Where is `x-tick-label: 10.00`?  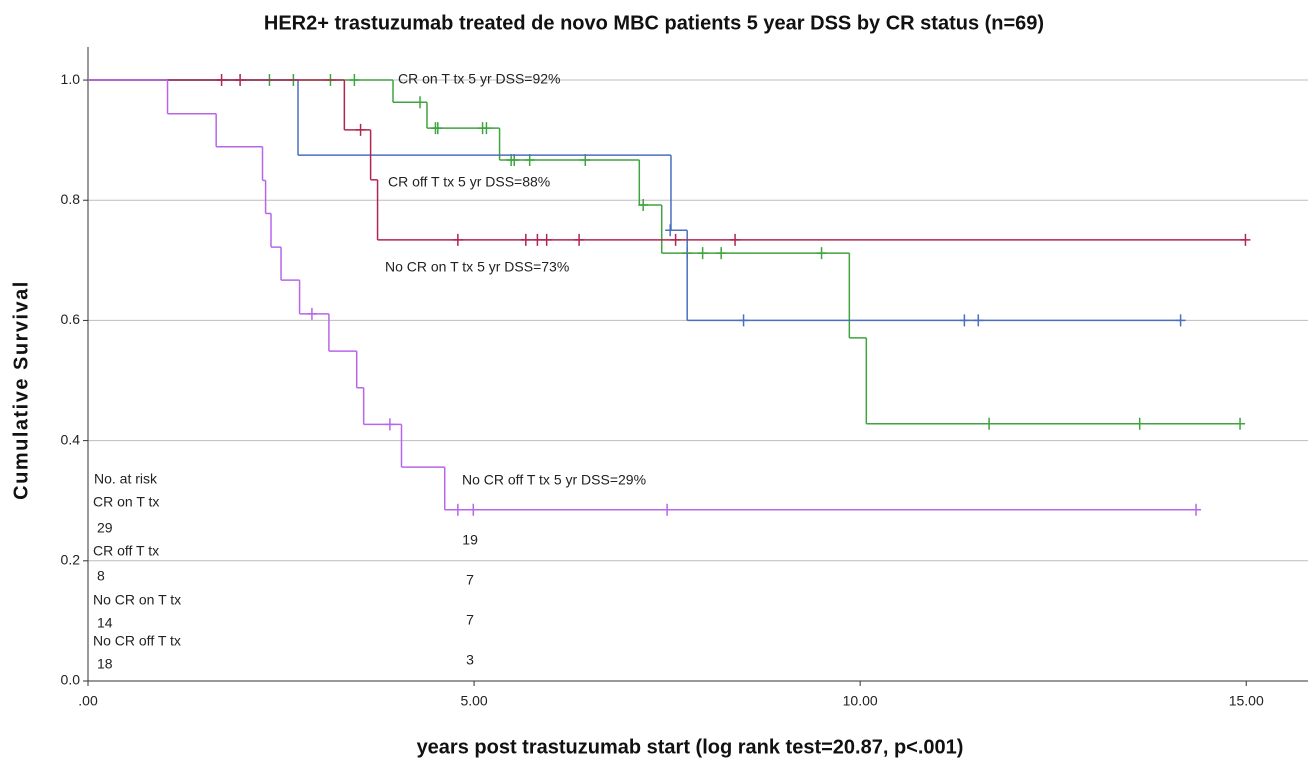 x-tick-label: 10.00 is located at coordinates (860, 701).